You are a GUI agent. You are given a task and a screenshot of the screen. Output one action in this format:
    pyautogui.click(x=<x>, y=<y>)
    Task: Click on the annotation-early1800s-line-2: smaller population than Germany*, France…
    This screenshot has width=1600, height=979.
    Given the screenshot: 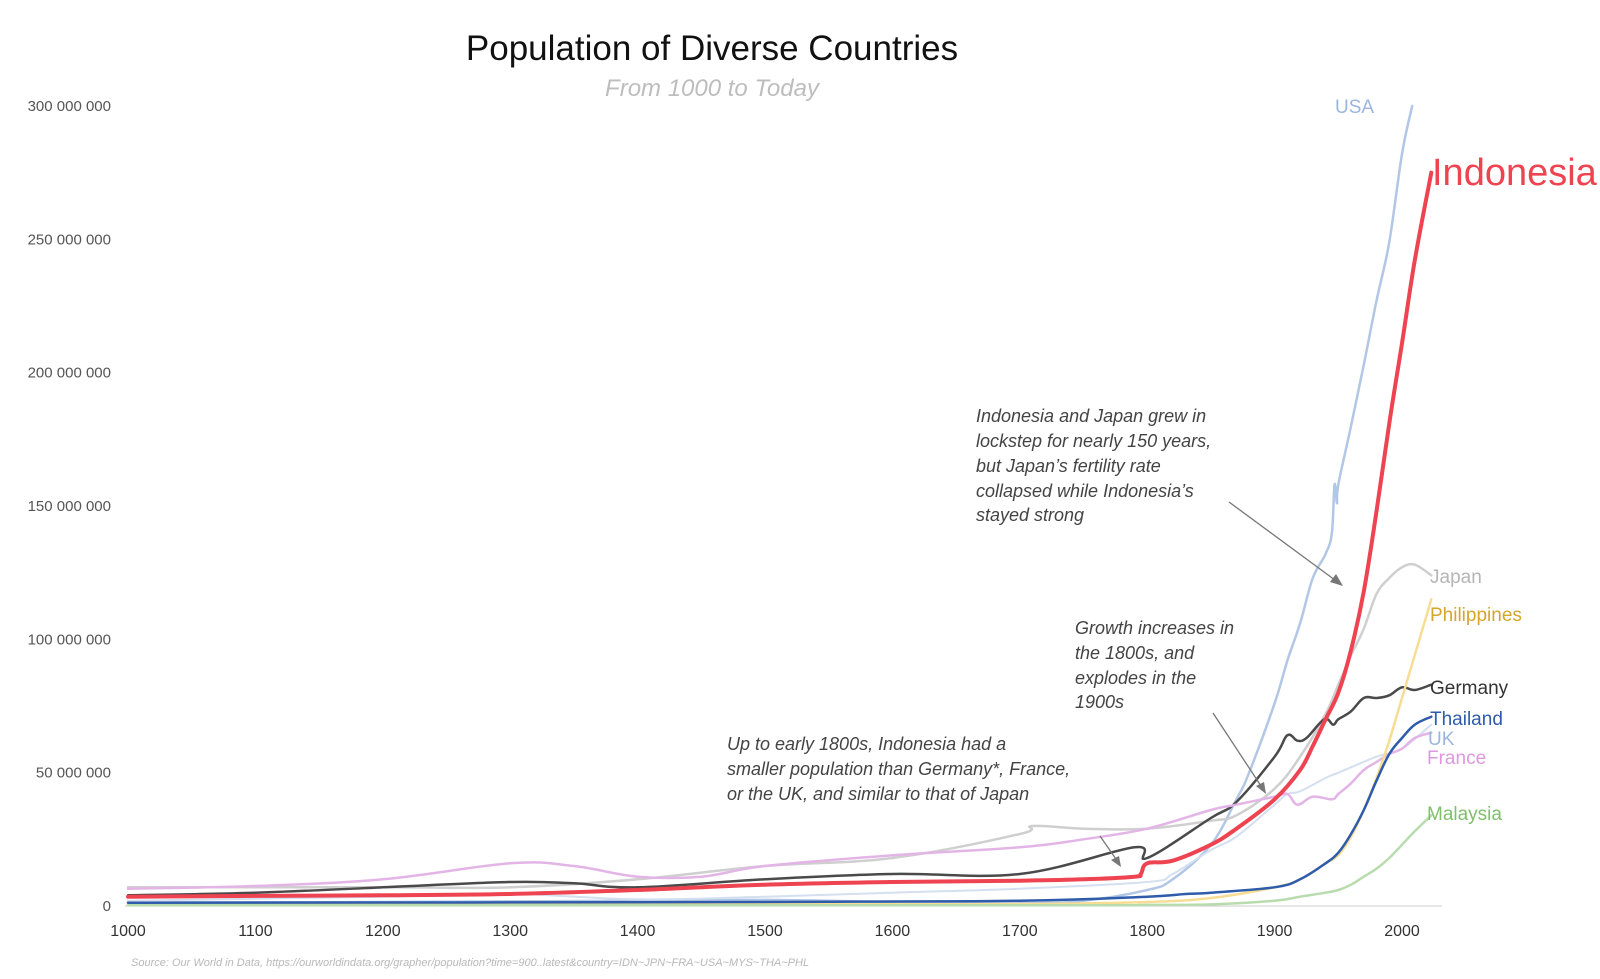 What is the action you would take?
    pyautogui.click(x=898, y=769)
    